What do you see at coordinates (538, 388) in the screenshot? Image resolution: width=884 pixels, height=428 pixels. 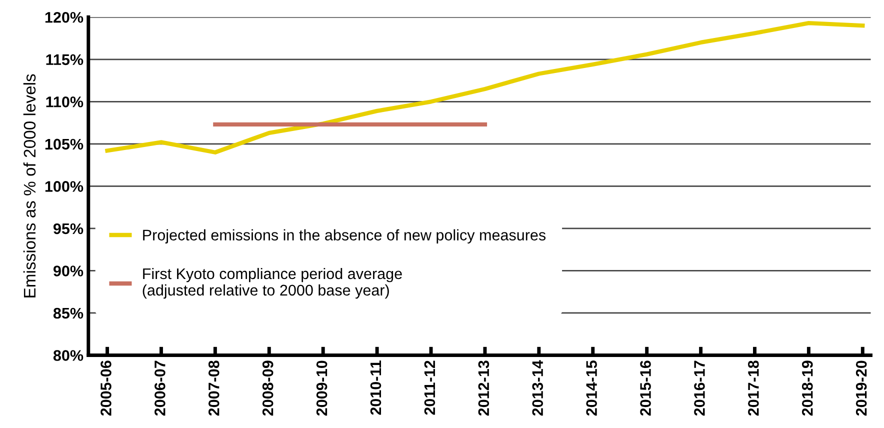 I see `x-tick-label: 2013-14` at bounding box center [538, 388].